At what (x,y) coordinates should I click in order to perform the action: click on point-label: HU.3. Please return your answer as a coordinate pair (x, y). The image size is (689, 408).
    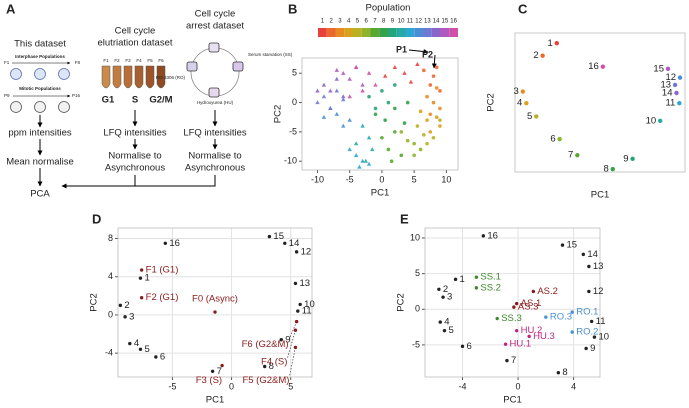
    Looking at the image, I should click on (544, 336).